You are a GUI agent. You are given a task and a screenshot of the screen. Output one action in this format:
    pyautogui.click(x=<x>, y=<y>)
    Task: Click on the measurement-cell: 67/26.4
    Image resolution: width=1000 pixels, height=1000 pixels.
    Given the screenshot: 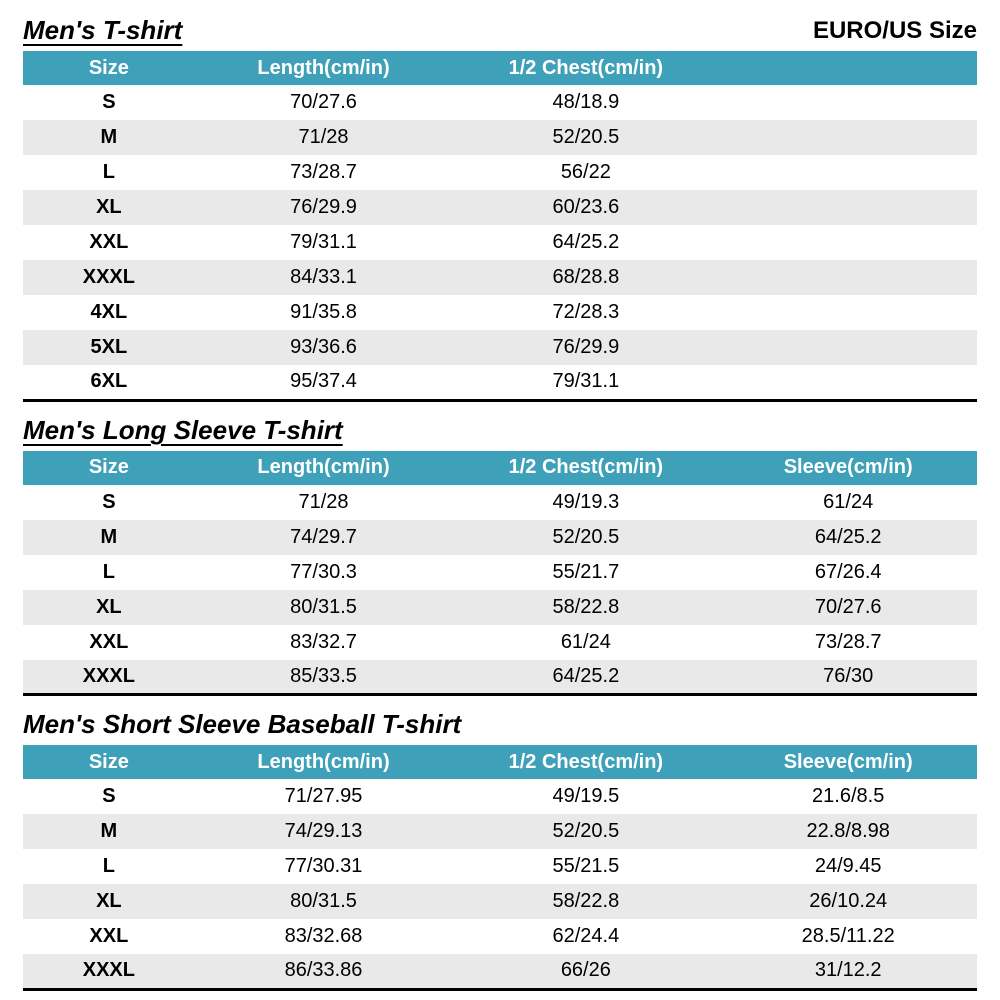 What is the action you would take?
    pyautogui.click(x=848, y=571)
    